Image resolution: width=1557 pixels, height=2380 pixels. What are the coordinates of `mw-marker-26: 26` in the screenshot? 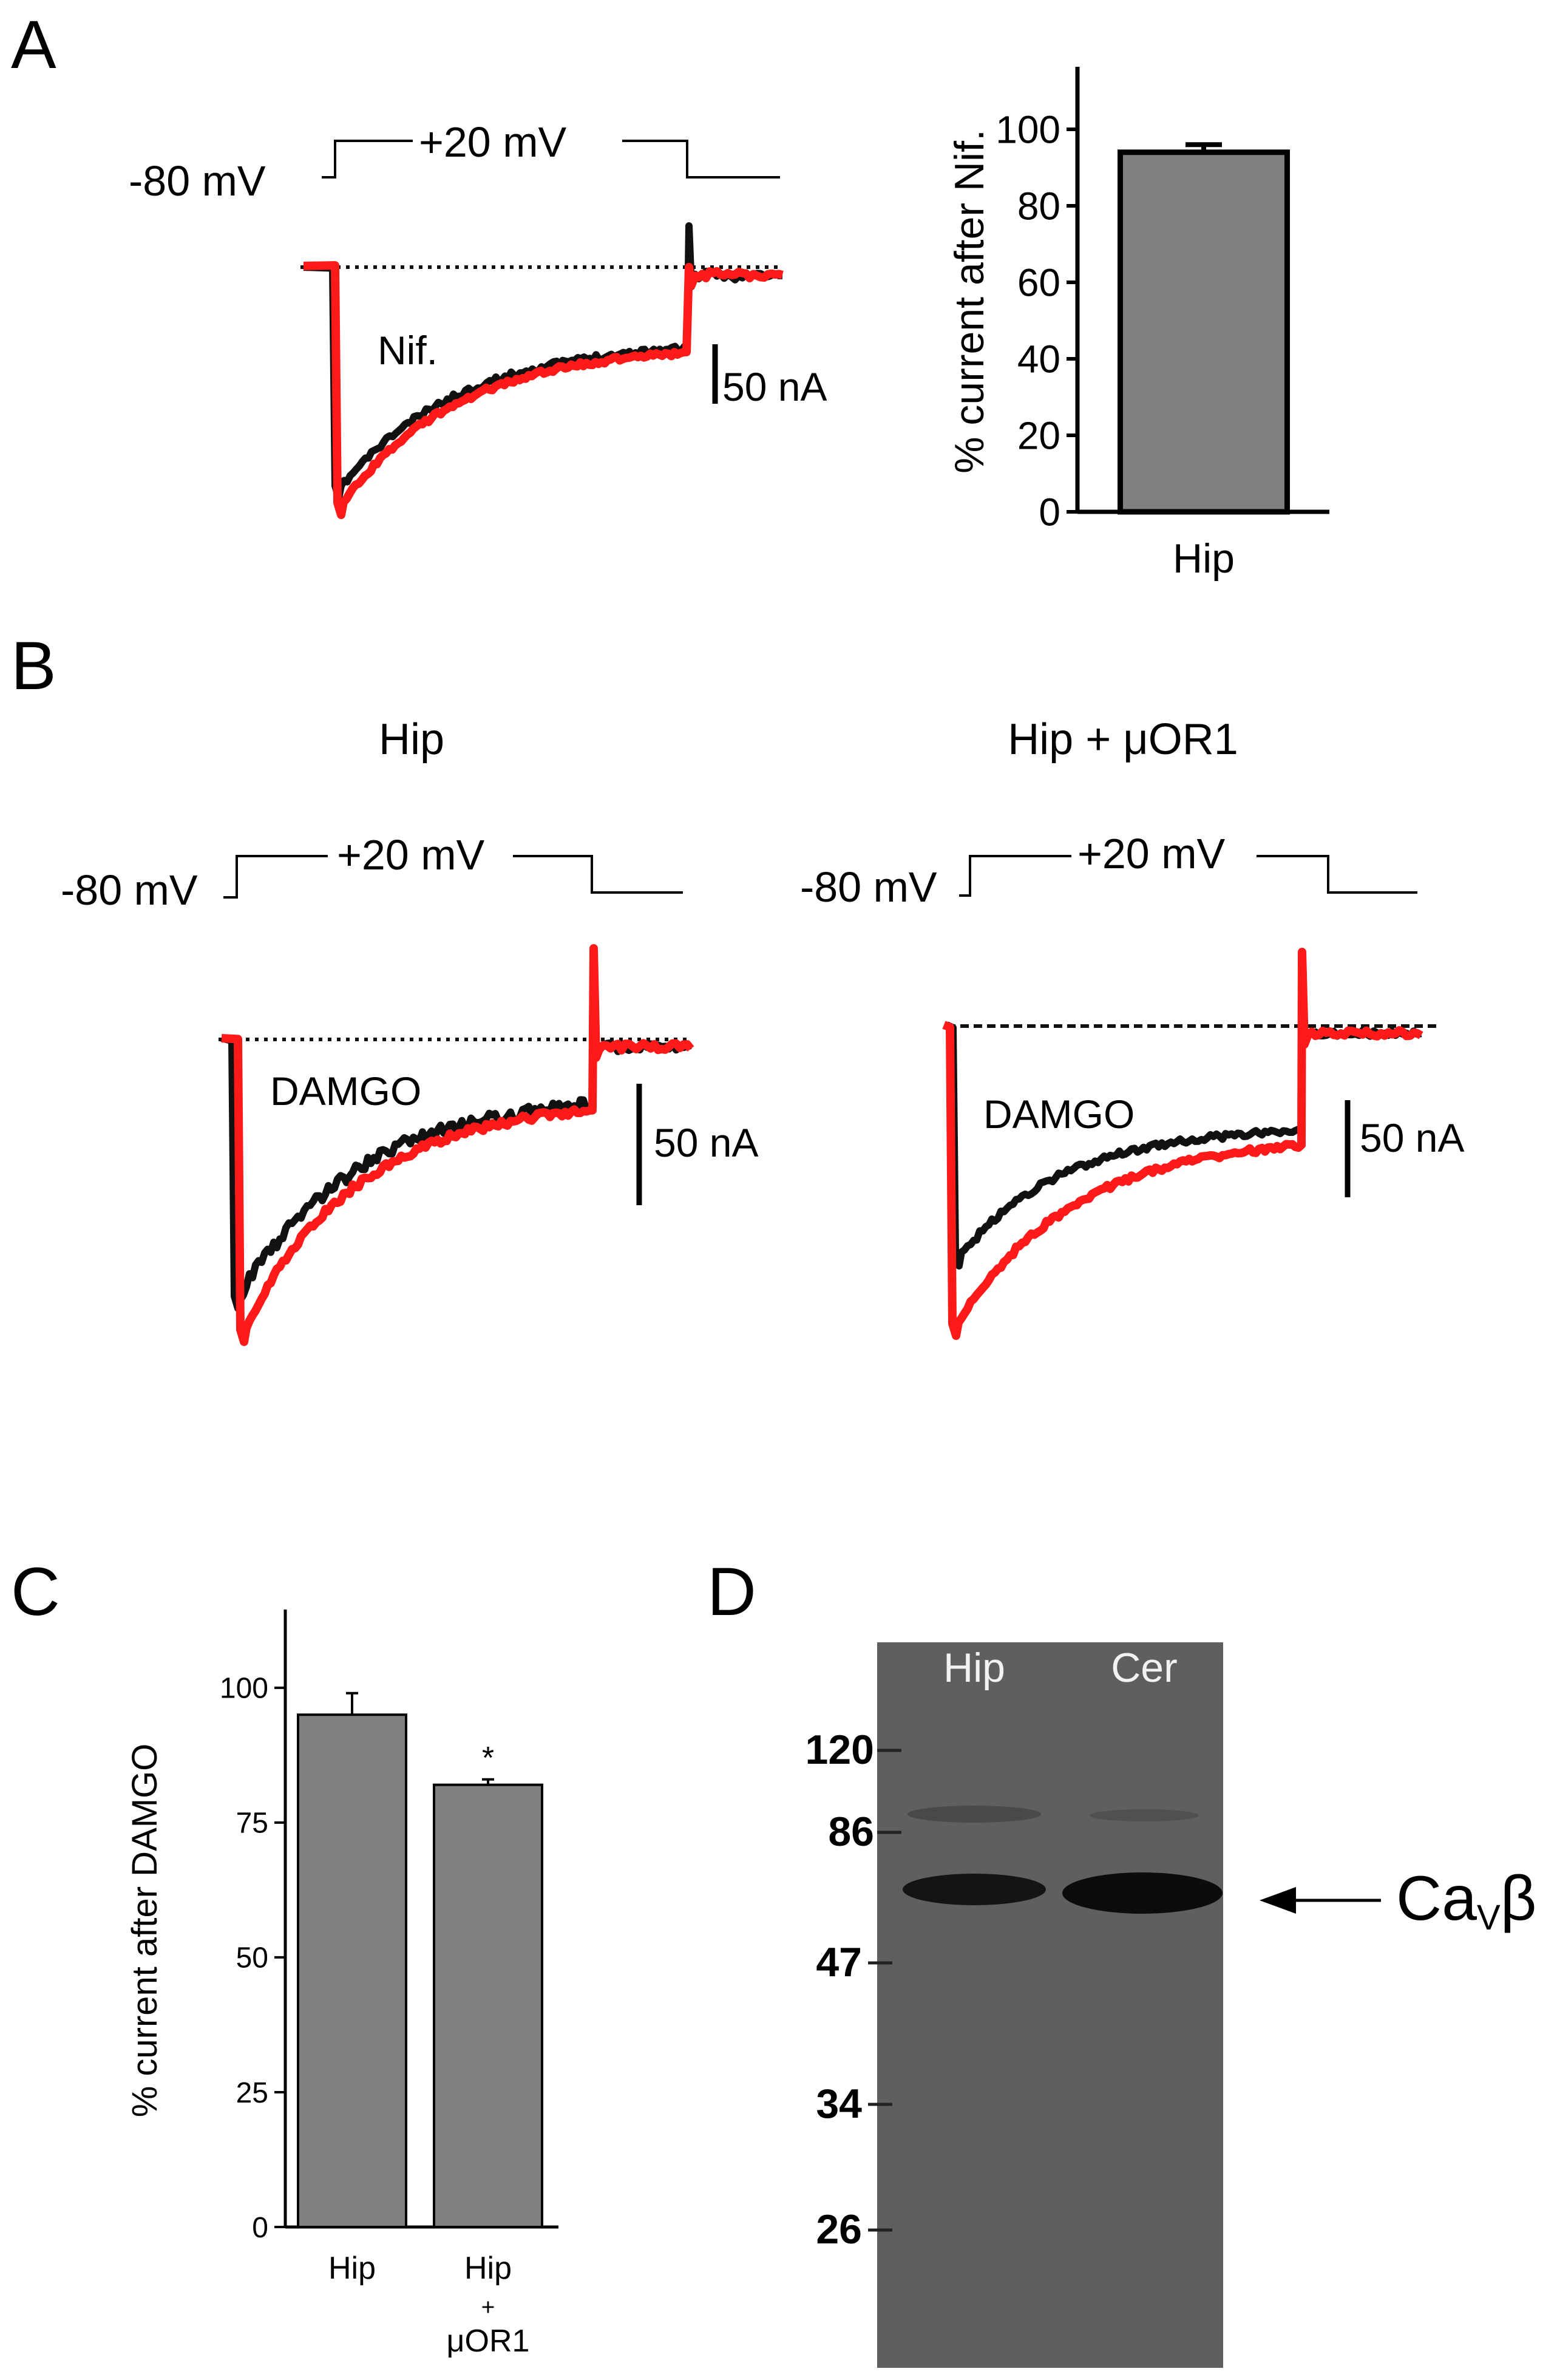 It's located at (839, 2229).